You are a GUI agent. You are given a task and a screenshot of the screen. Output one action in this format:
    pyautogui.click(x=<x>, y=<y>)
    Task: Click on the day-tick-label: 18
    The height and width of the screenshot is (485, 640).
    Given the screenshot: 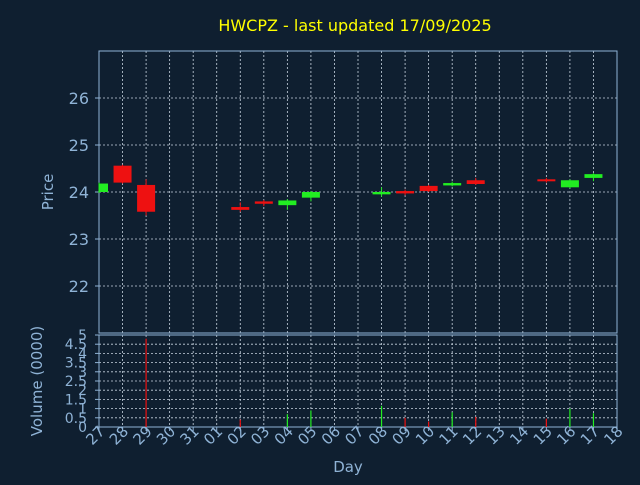 What is the action you would take?
    pyautogui.click(x=613, y=435)
    